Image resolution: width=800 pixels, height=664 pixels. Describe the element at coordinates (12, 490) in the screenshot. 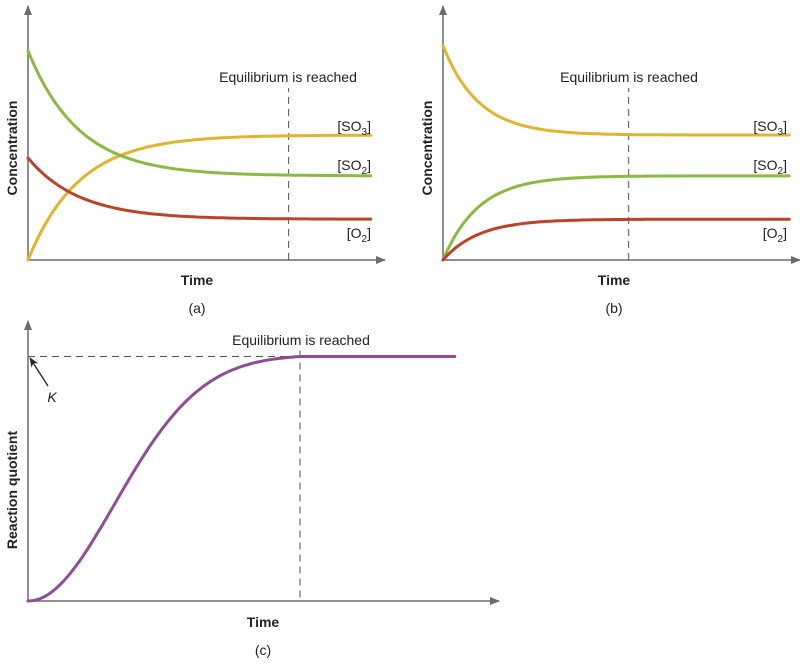

I see `y-axis-label: Reaction quotient` at that location.